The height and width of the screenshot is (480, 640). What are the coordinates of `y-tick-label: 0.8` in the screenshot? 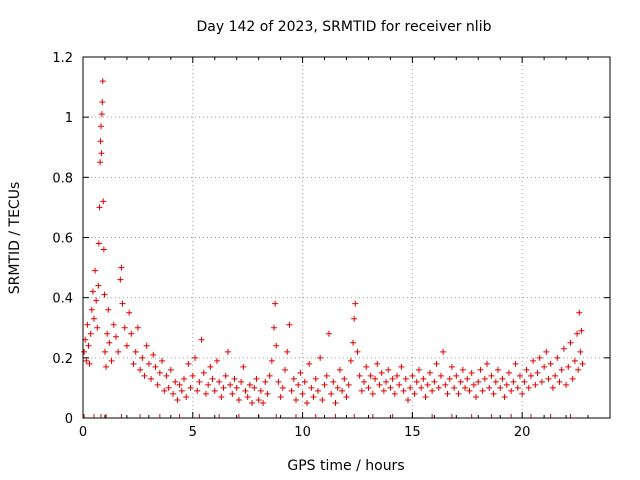 It's located at (62, 178).